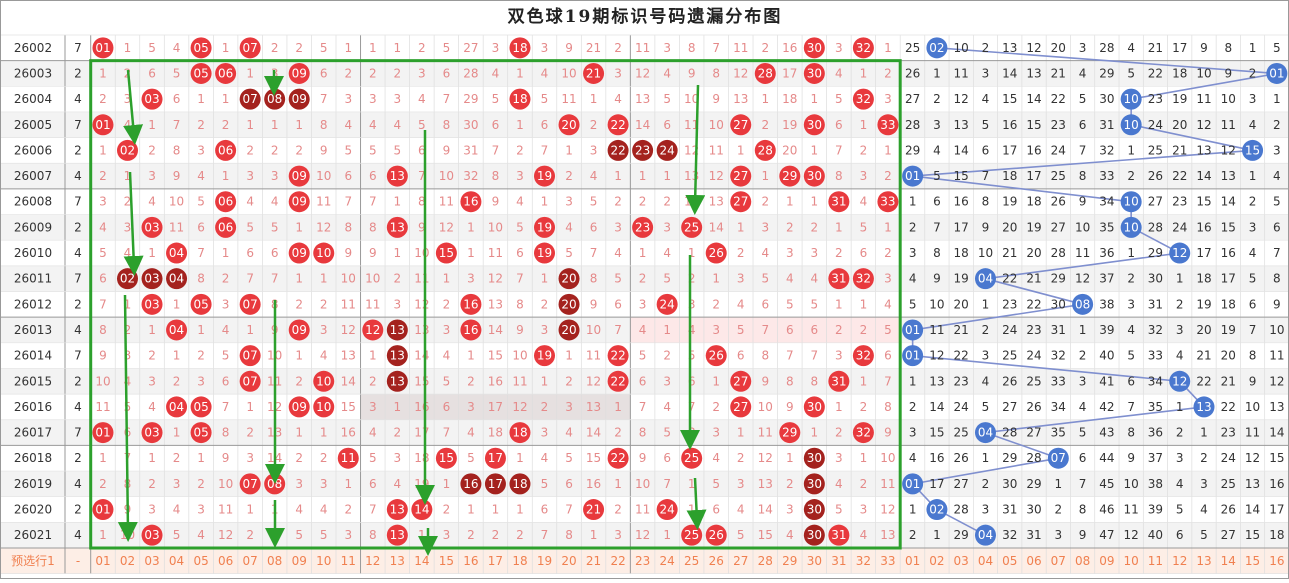 The image size is (1289, 583). What do you see at coordinates (33, 176) in the screenshot?
I see `period: 26007` at bounding box center [33, 176].